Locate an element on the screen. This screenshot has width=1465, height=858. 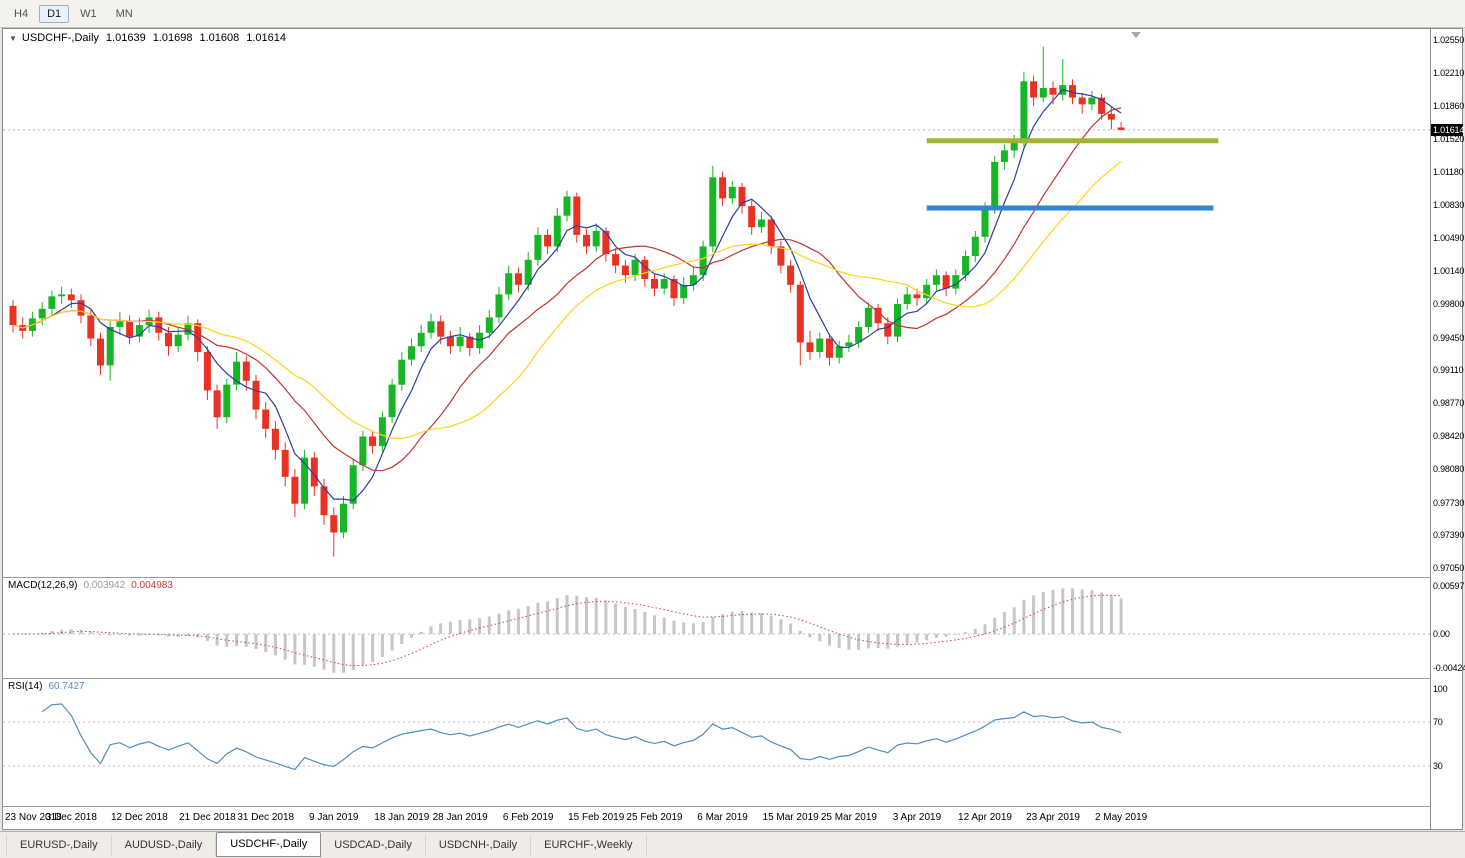
date-axis-label: 6 Feb 2019 is located at coordinates (528, 817).